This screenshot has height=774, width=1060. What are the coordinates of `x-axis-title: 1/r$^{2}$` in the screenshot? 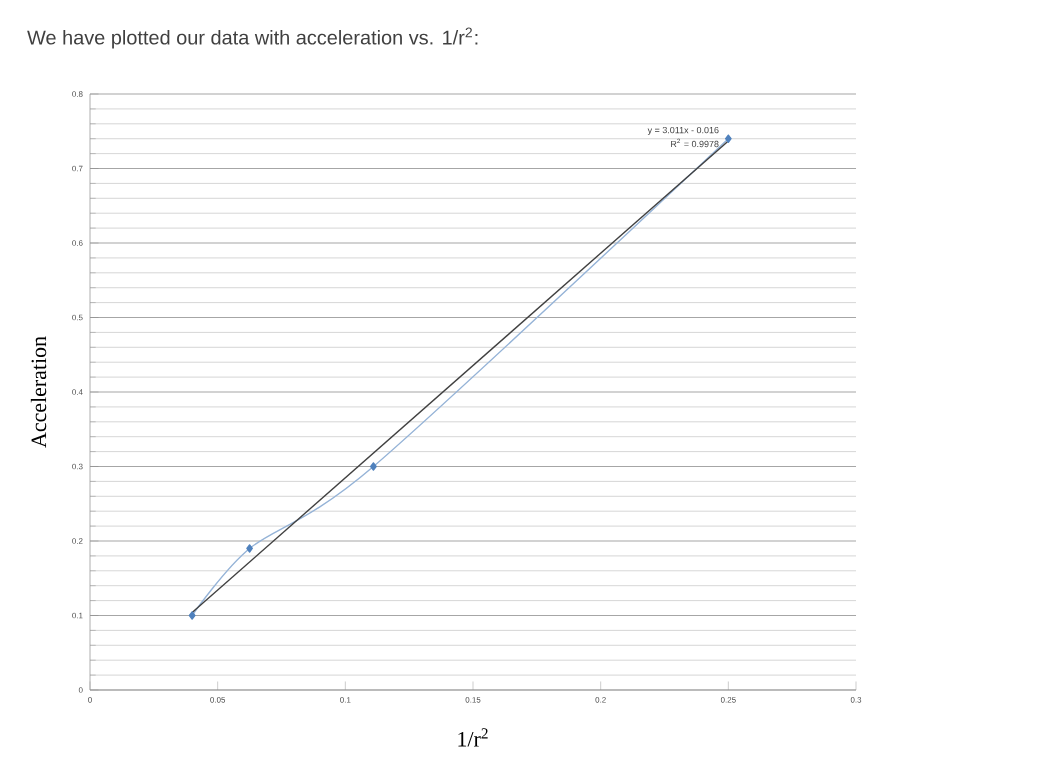 It's located at (473, 737).